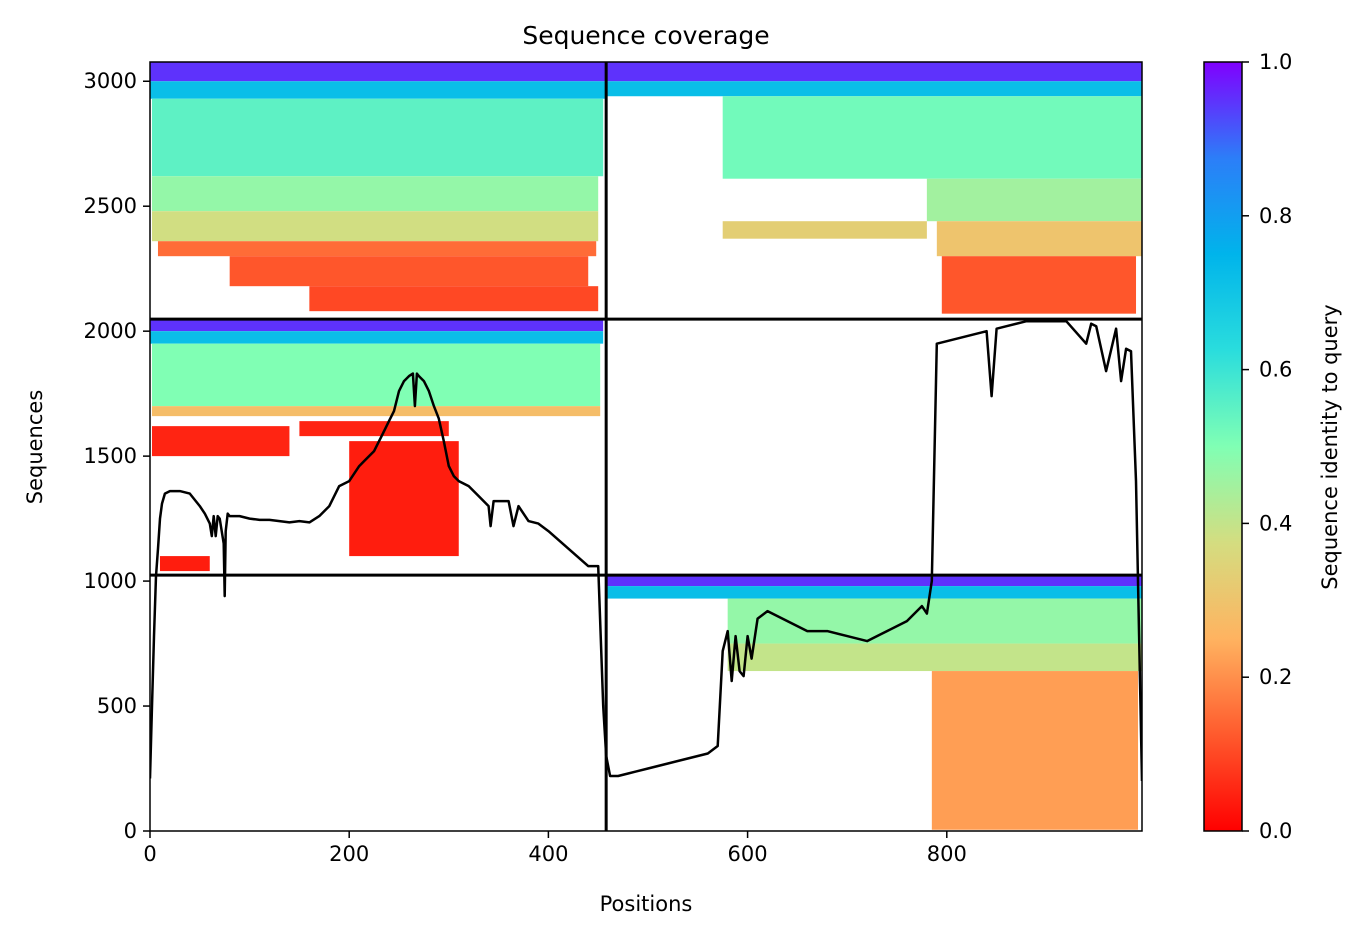  Describe the element at coordinates (117, 706) in the screenshot. I see `y-tick-label: 500` at that location.